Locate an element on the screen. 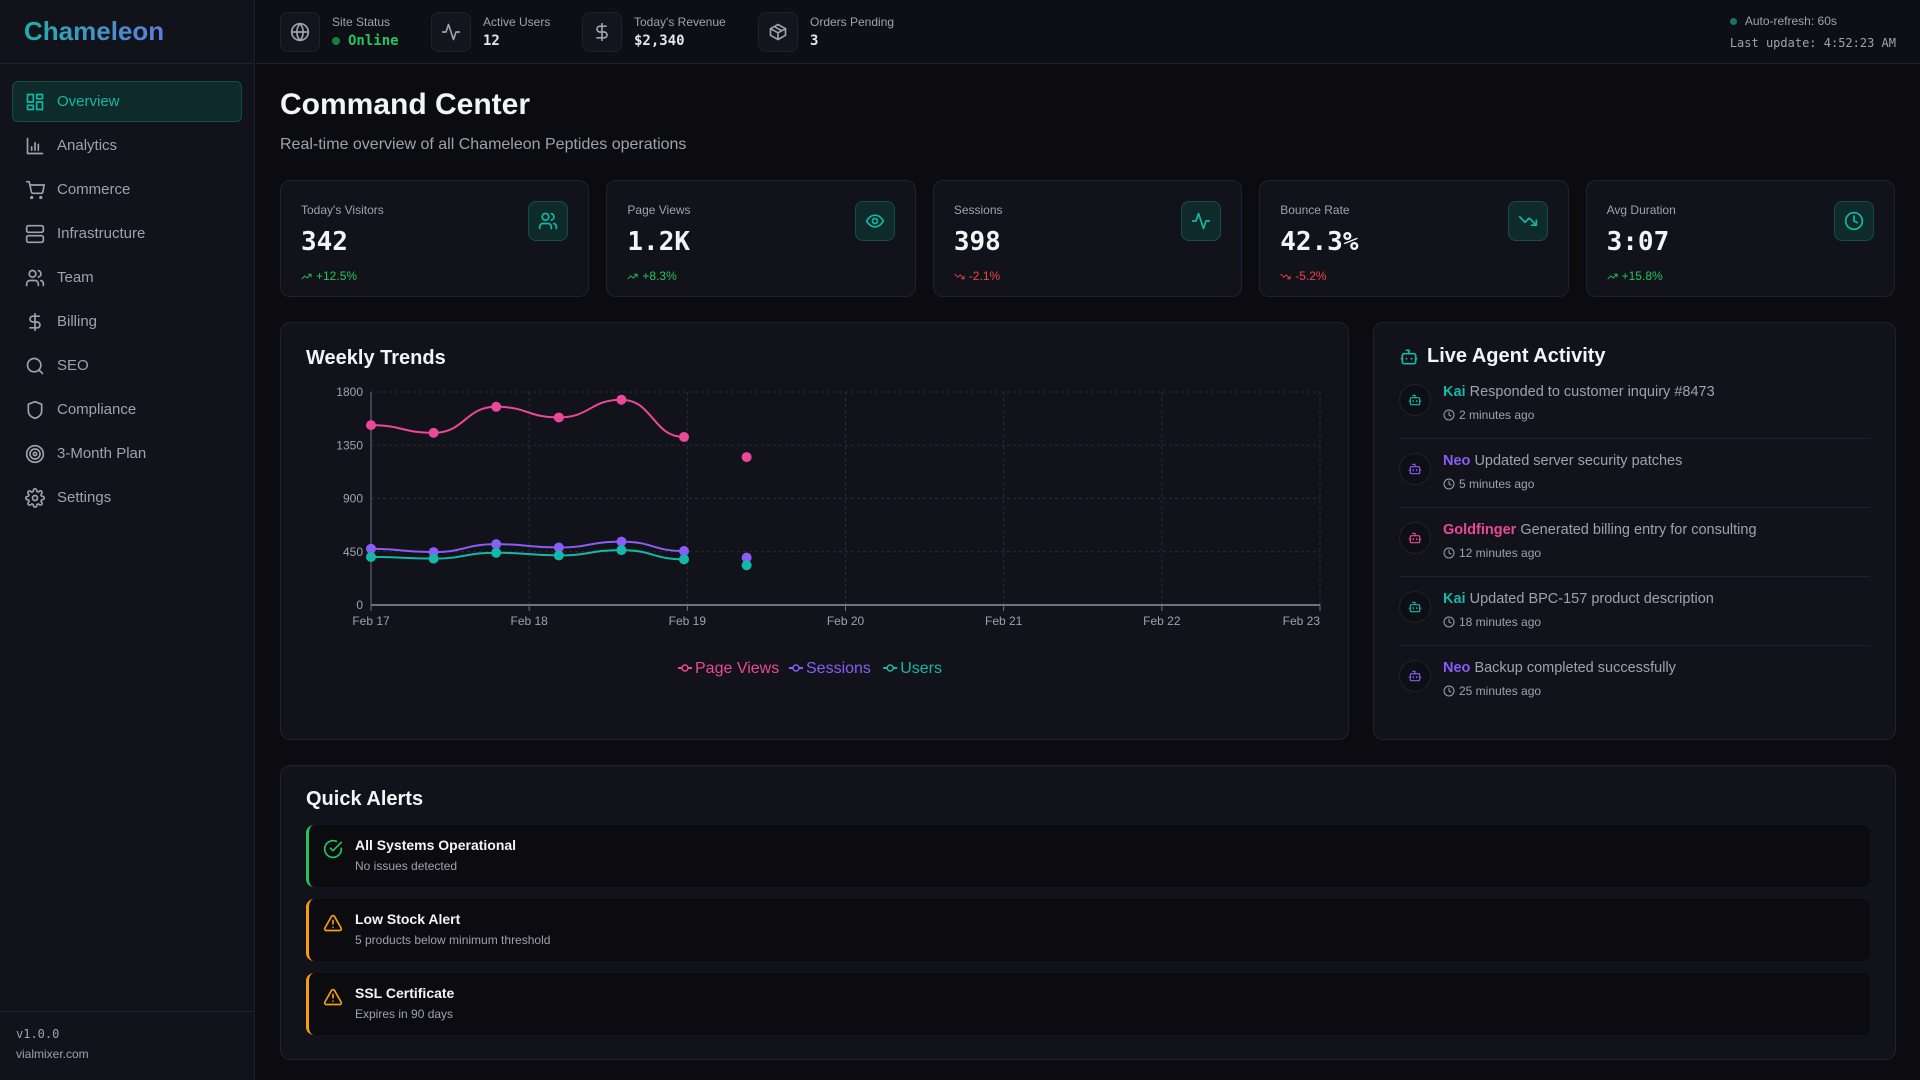  stat-card: Sessions 398 -2.1% is located at coordinates (1087, 238).